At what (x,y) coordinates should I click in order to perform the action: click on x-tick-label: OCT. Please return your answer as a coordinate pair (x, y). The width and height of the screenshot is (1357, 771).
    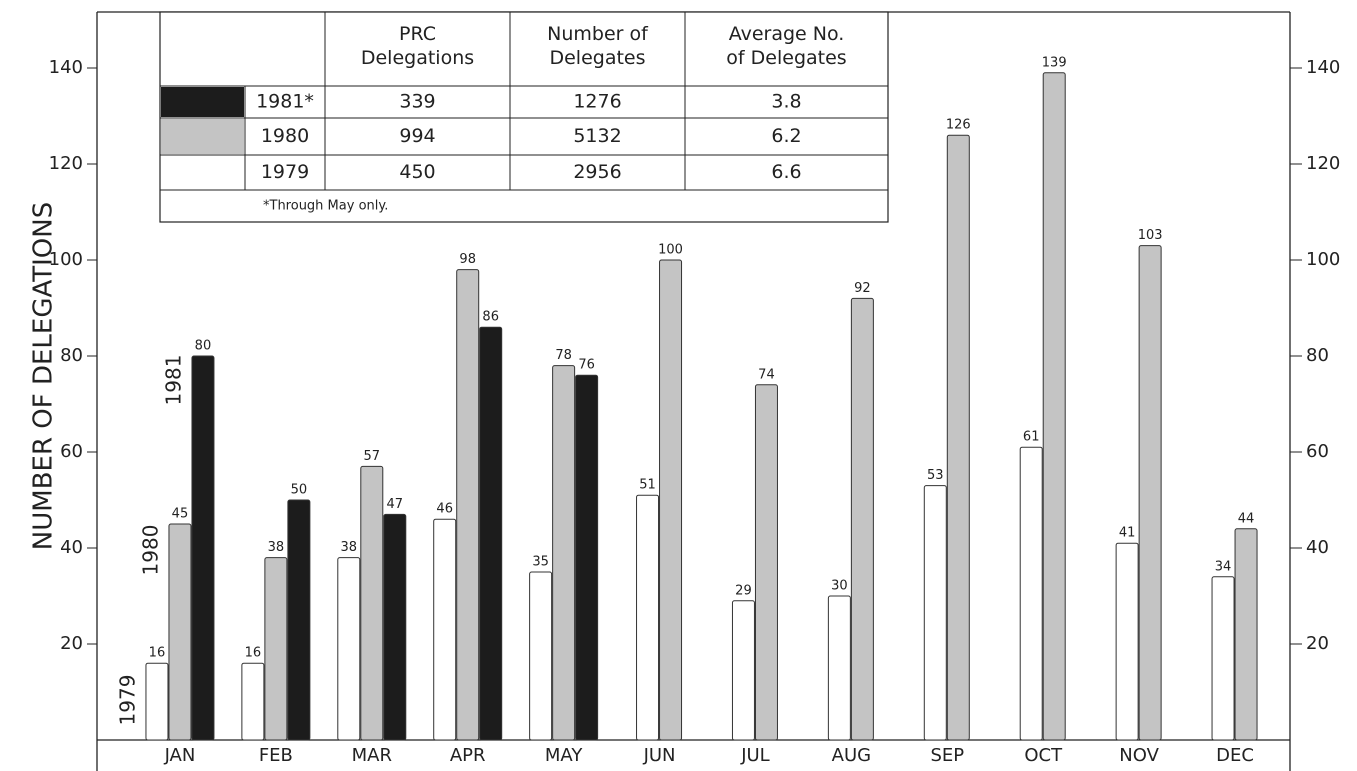
    Looking at the image, I should click on (1043, 755).